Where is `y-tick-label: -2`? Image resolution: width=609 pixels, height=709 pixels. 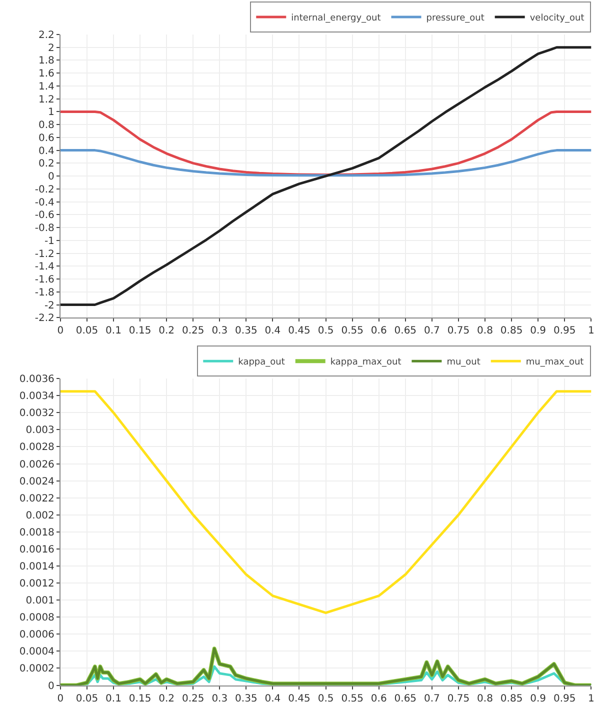 y-tick-label: -2 is located at coordinates (49, 306).